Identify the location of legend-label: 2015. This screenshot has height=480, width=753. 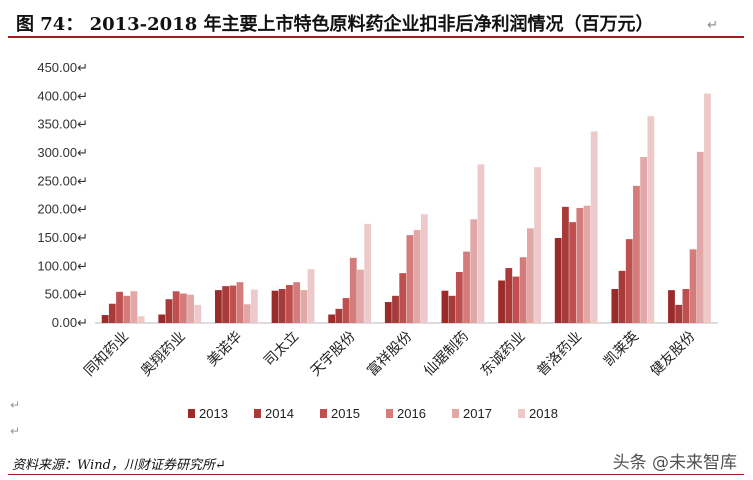
(345, 413).